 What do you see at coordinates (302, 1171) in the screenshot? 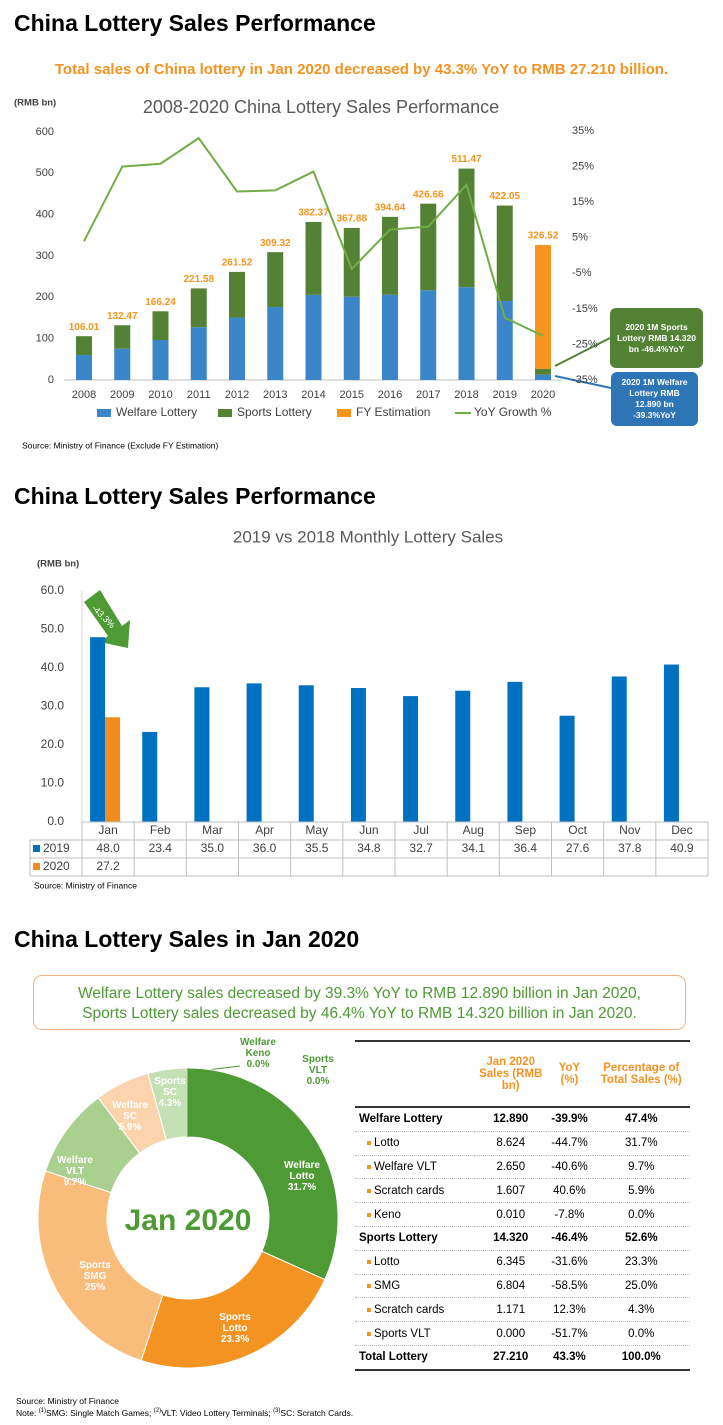
I see `slice-name: Welfare Lotto` at bounding box center [302, 1171].